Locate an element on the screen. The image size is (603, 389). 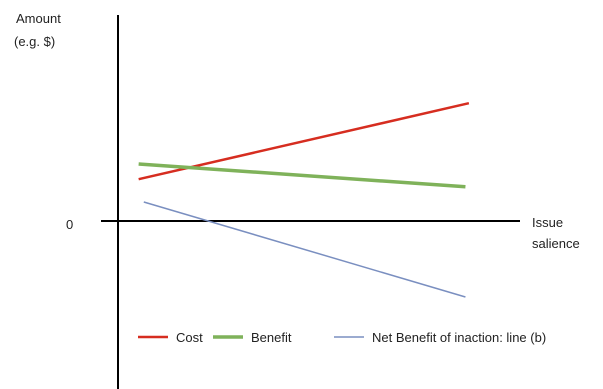
legend-label-cost: Cost is located at coordinates (189, 337).